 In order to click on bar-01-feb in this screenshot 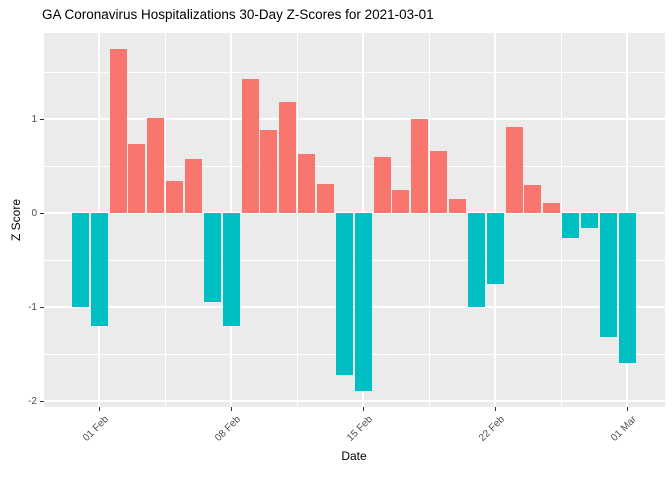, I will do `click(99, 269)`.